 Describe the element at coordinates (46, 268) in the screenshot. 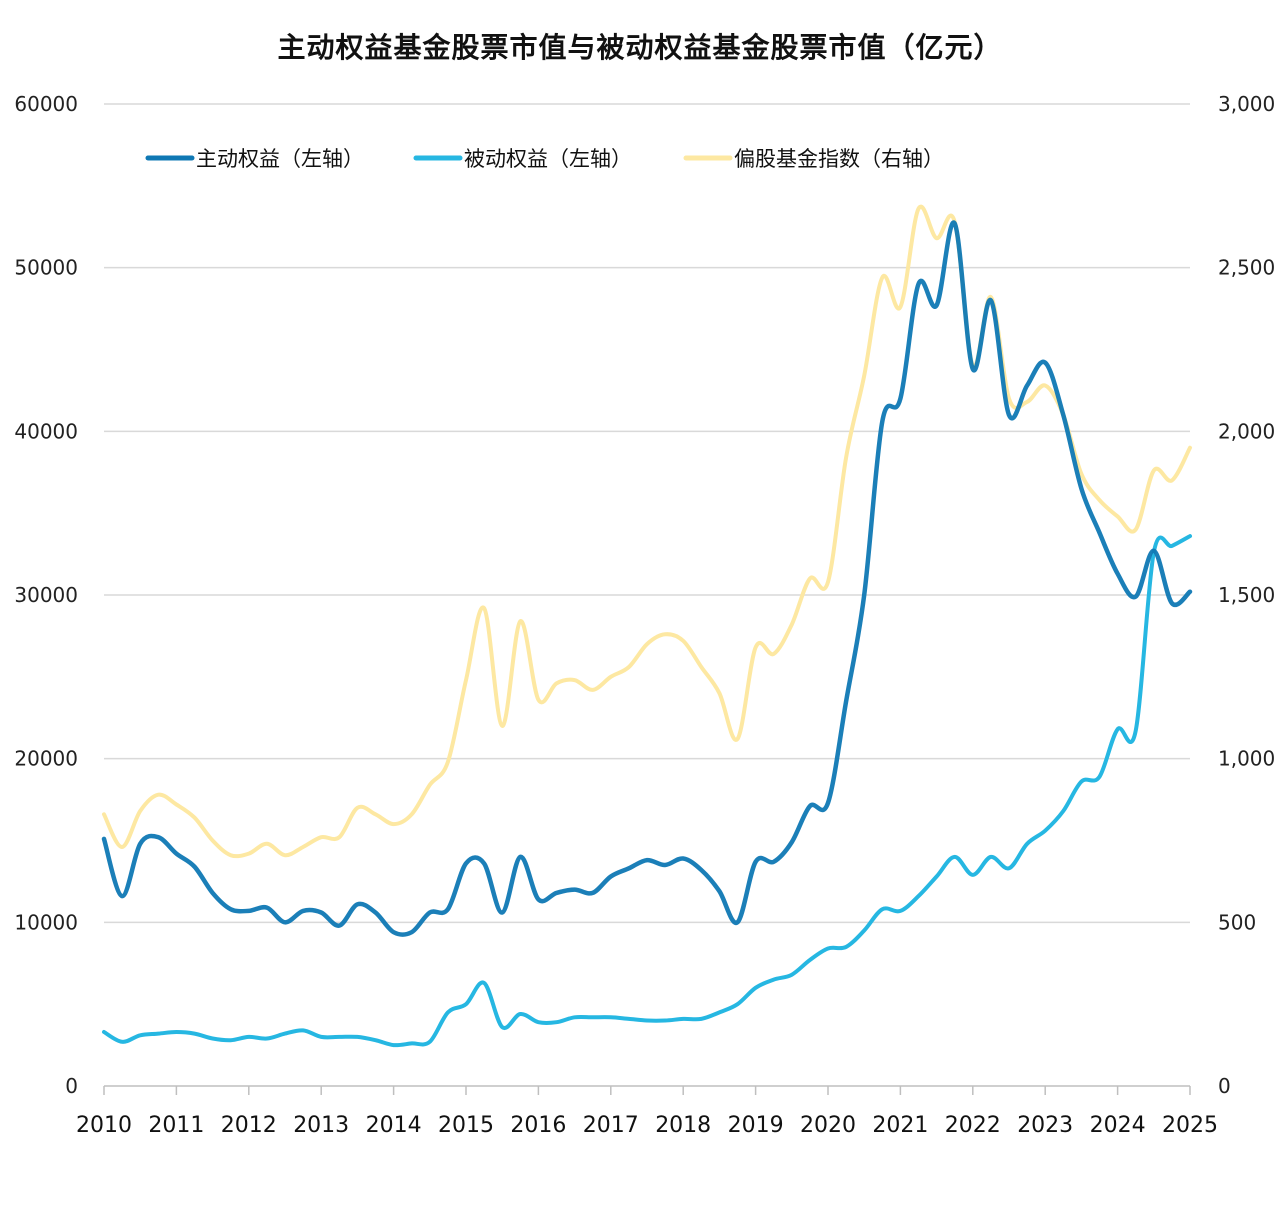

I see `y-left-tick-label: 50000` at that location.